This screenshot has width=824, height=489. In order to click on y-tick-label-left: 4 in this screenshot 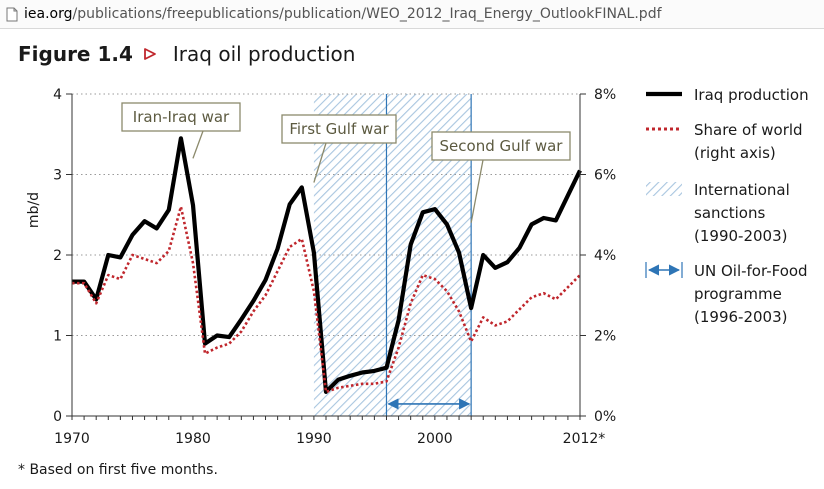, I will do `click(57, 95)`.